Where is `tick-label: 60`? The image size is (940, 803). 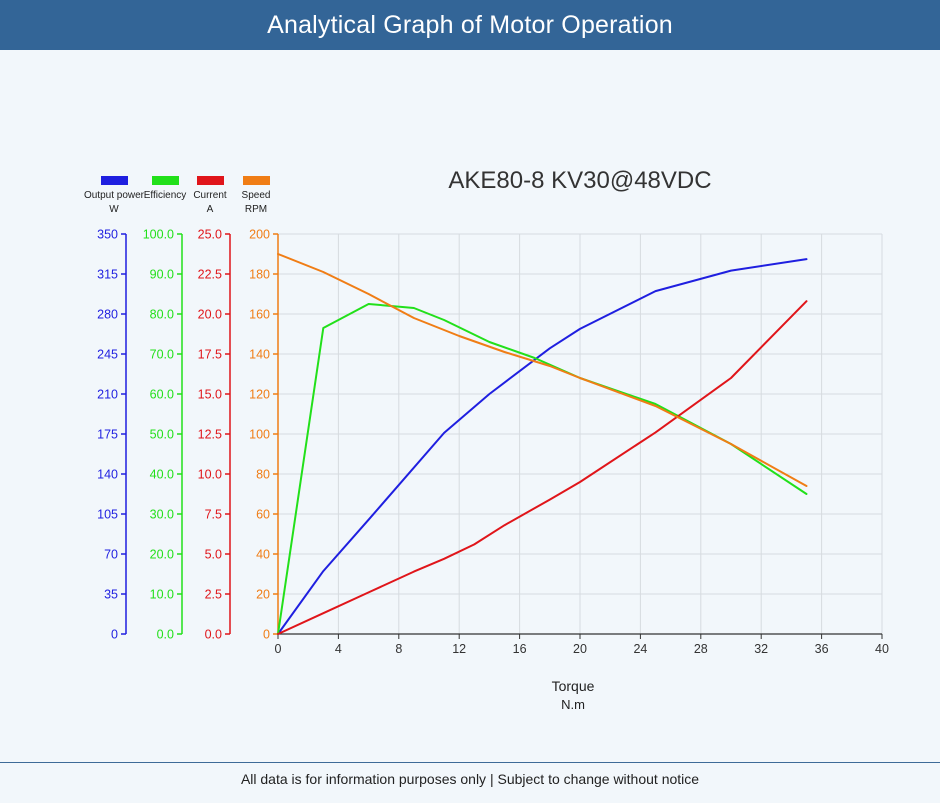
tick-label: 60 is located at coordinates (263, 515).